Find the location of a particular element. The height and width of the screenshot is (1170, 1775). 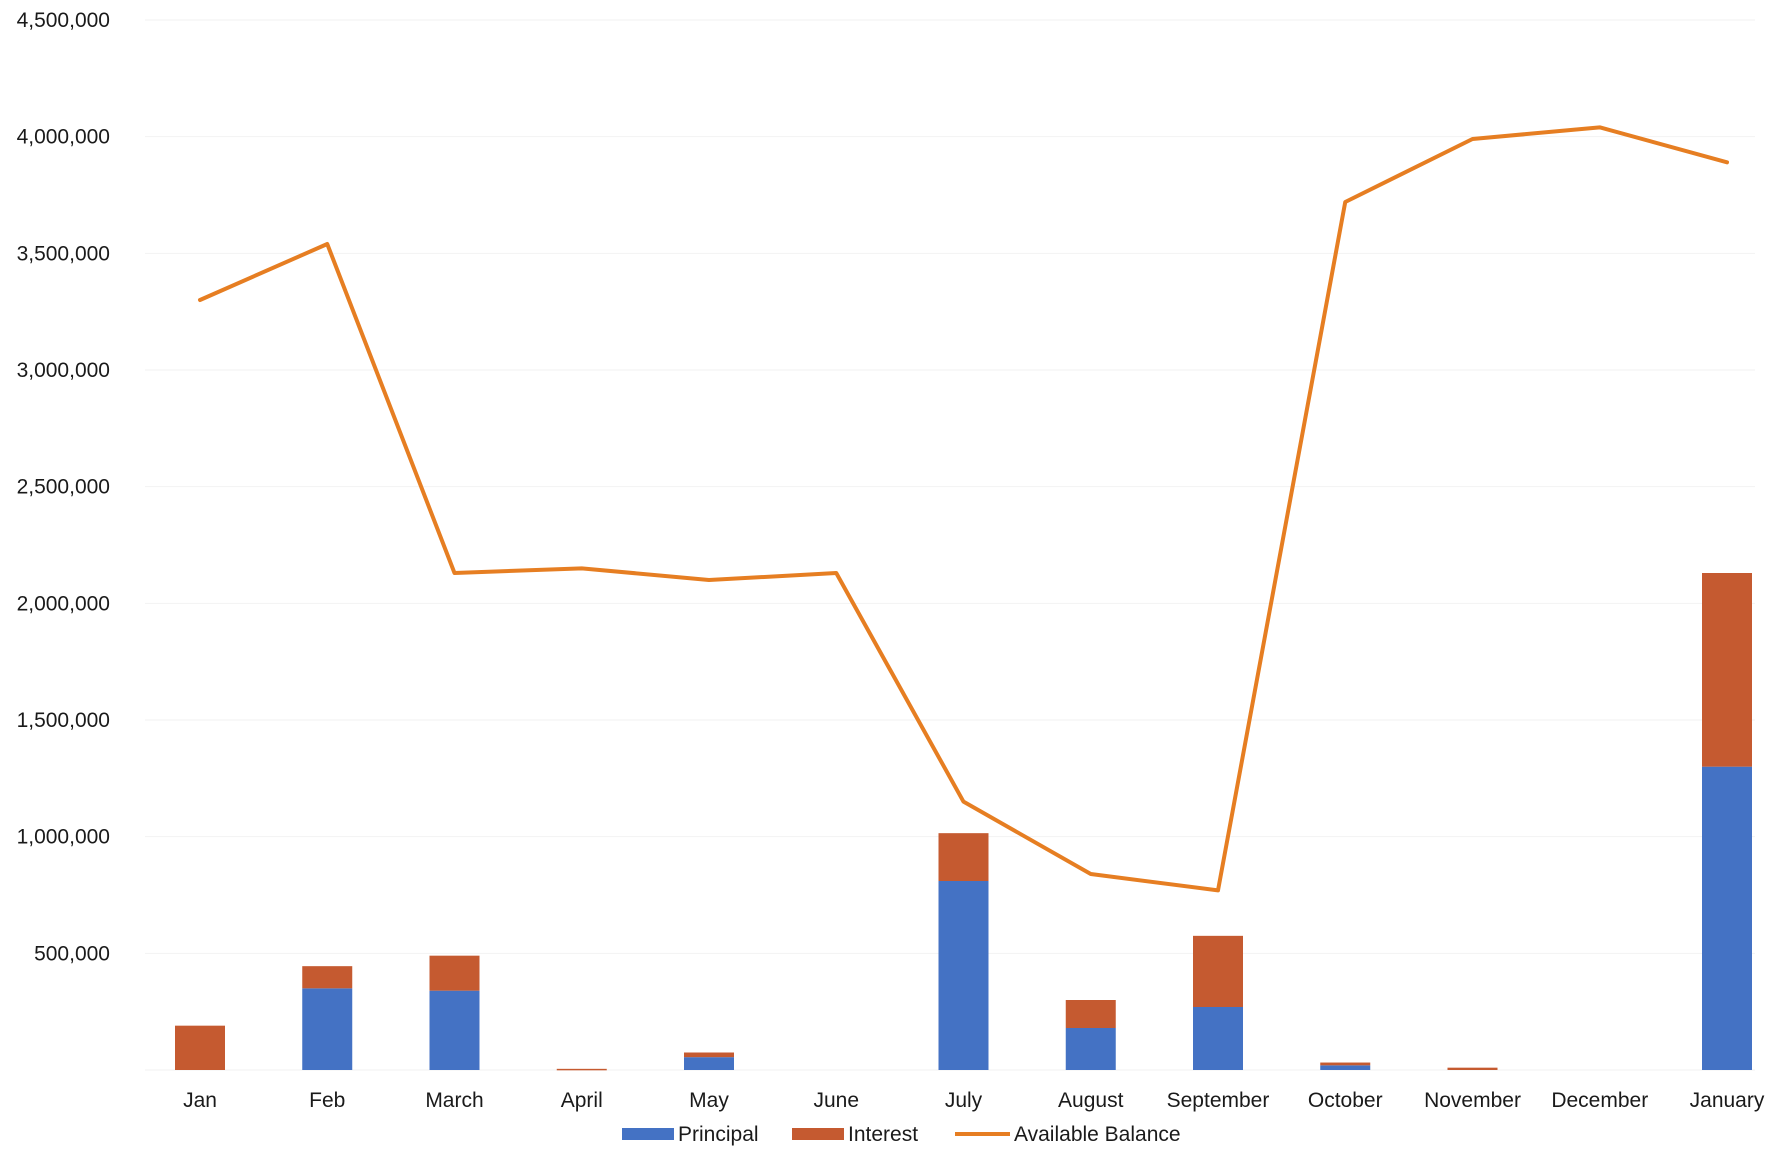

x-tick-label: Feb is located at coordinates (327, 1100).